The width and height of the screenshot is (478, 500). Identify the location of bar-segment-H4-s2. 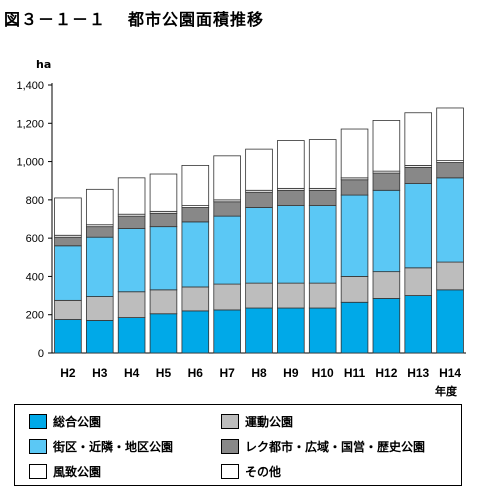
(131, 260).